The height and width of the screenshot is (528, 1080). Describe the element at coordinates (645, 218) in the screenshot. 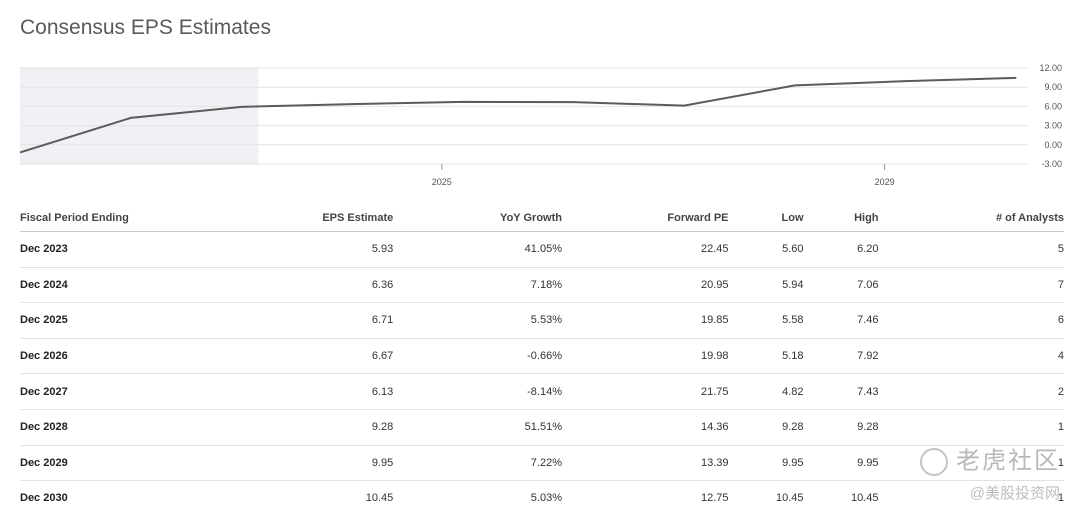

I see `header-forward-pe: Forward PE` at that location.